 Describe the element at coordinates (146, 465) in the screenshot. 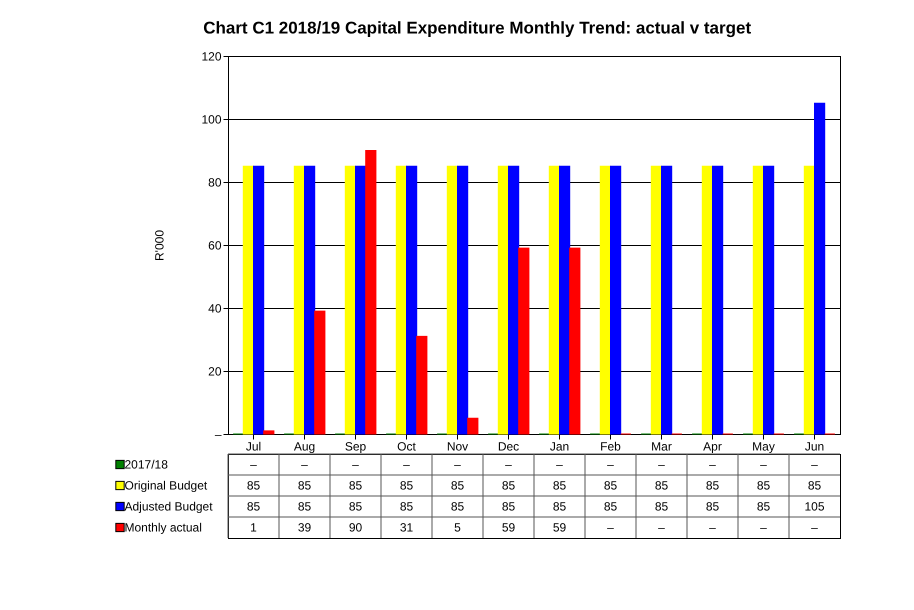

I see `legend-label: 2017/18` at that location.